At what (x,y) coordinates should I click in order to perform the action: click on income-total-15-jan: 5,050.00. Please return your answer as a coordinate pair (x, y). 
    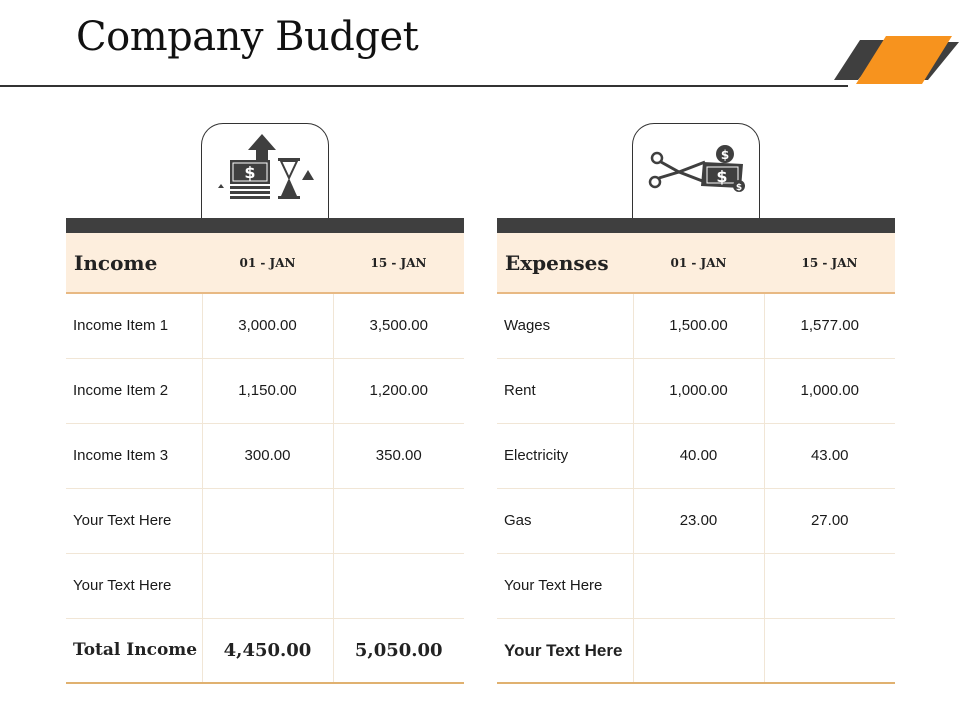
    Looking at the image, I should click on (398, 651).